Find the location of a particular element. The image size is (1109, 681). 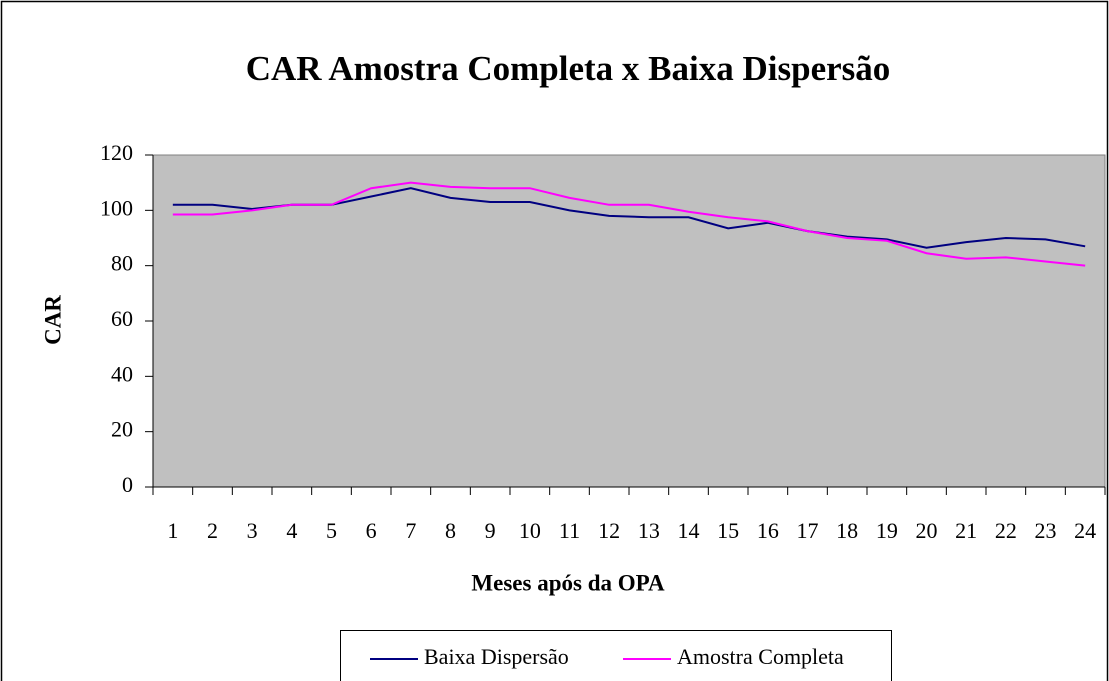

legend-box is located at coordinates (616, 655).